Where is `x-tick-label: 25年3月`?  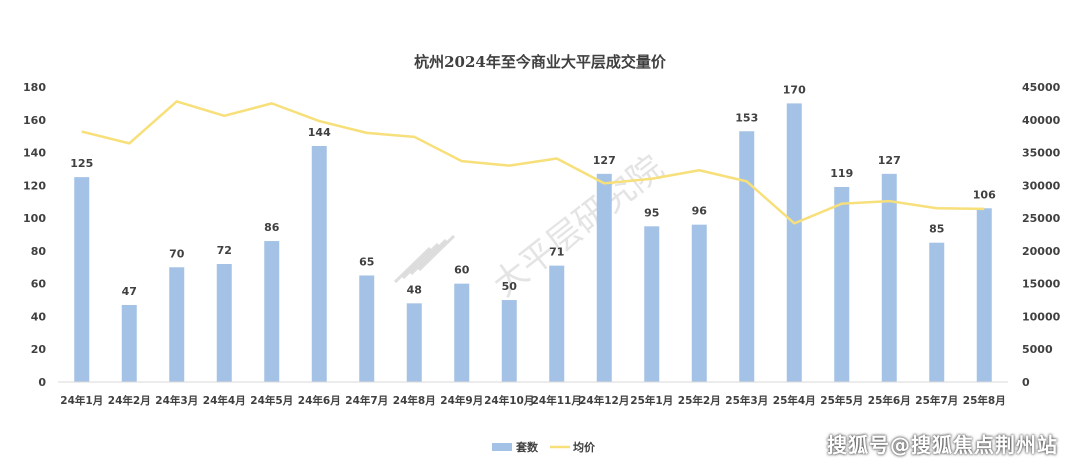
x-tick-label: 25年3月 is located at coordinates (746, 400).